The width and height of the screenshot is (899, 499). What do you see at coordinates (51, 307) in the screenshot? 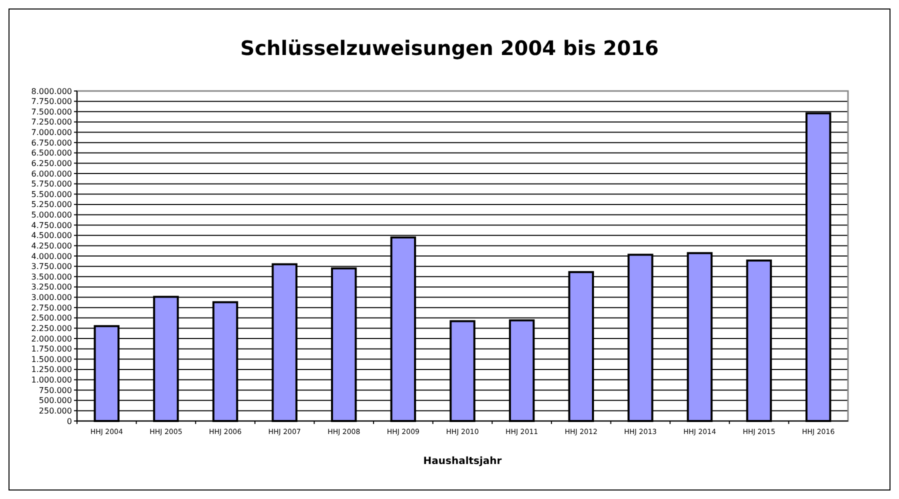
I see `y-tick-label: 2.750.000` at bounding box center [51, 307].